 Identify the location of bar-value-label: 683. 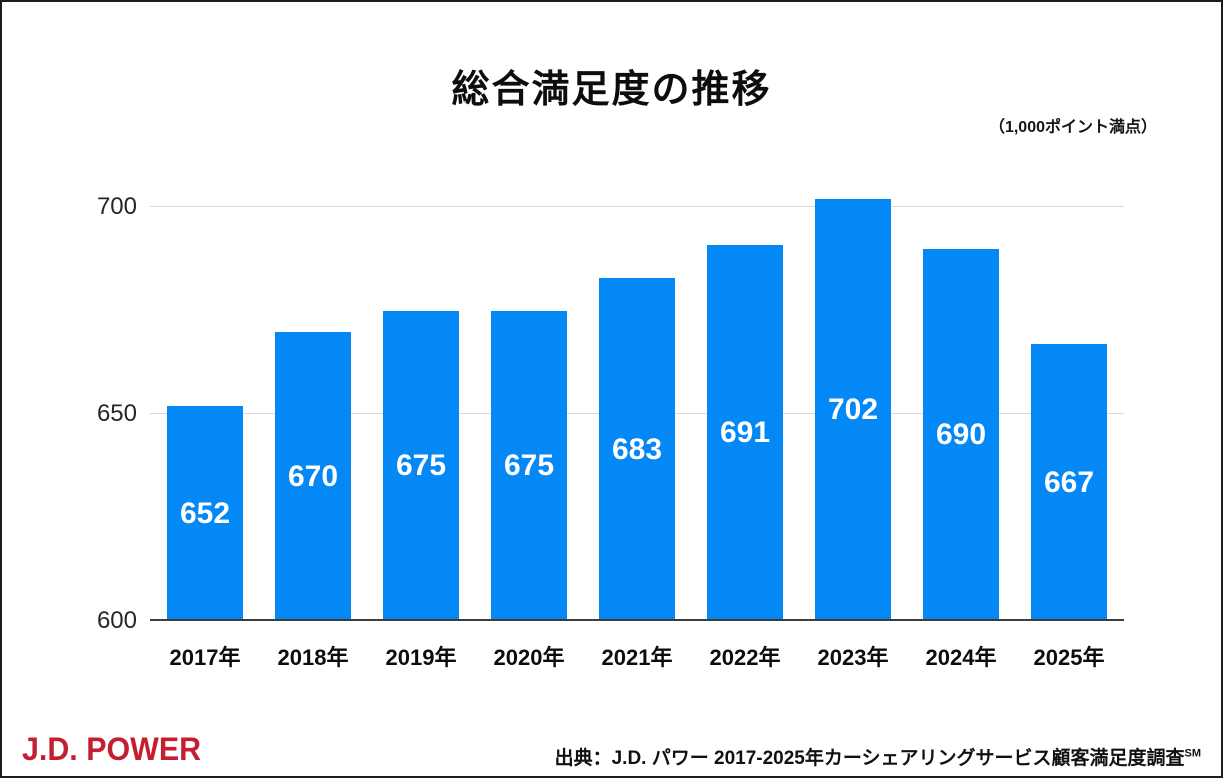
(637, 449).